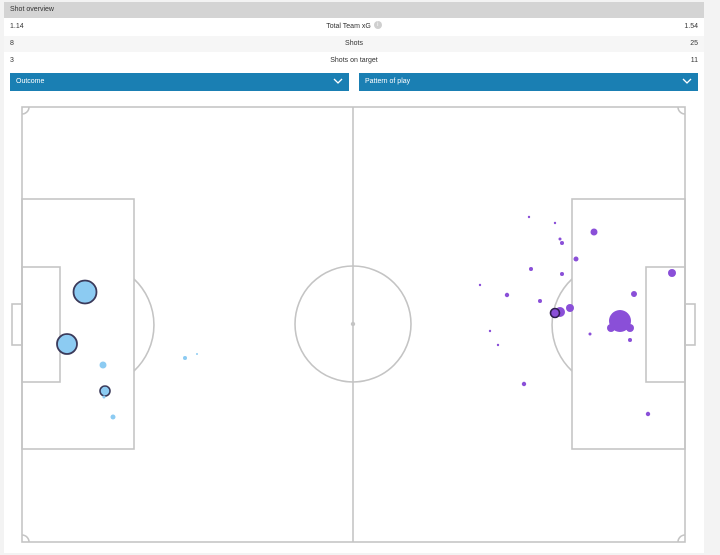 This screenshot has width=720, height=555. I want to click on right-penalty-arc, so click(562, 325).